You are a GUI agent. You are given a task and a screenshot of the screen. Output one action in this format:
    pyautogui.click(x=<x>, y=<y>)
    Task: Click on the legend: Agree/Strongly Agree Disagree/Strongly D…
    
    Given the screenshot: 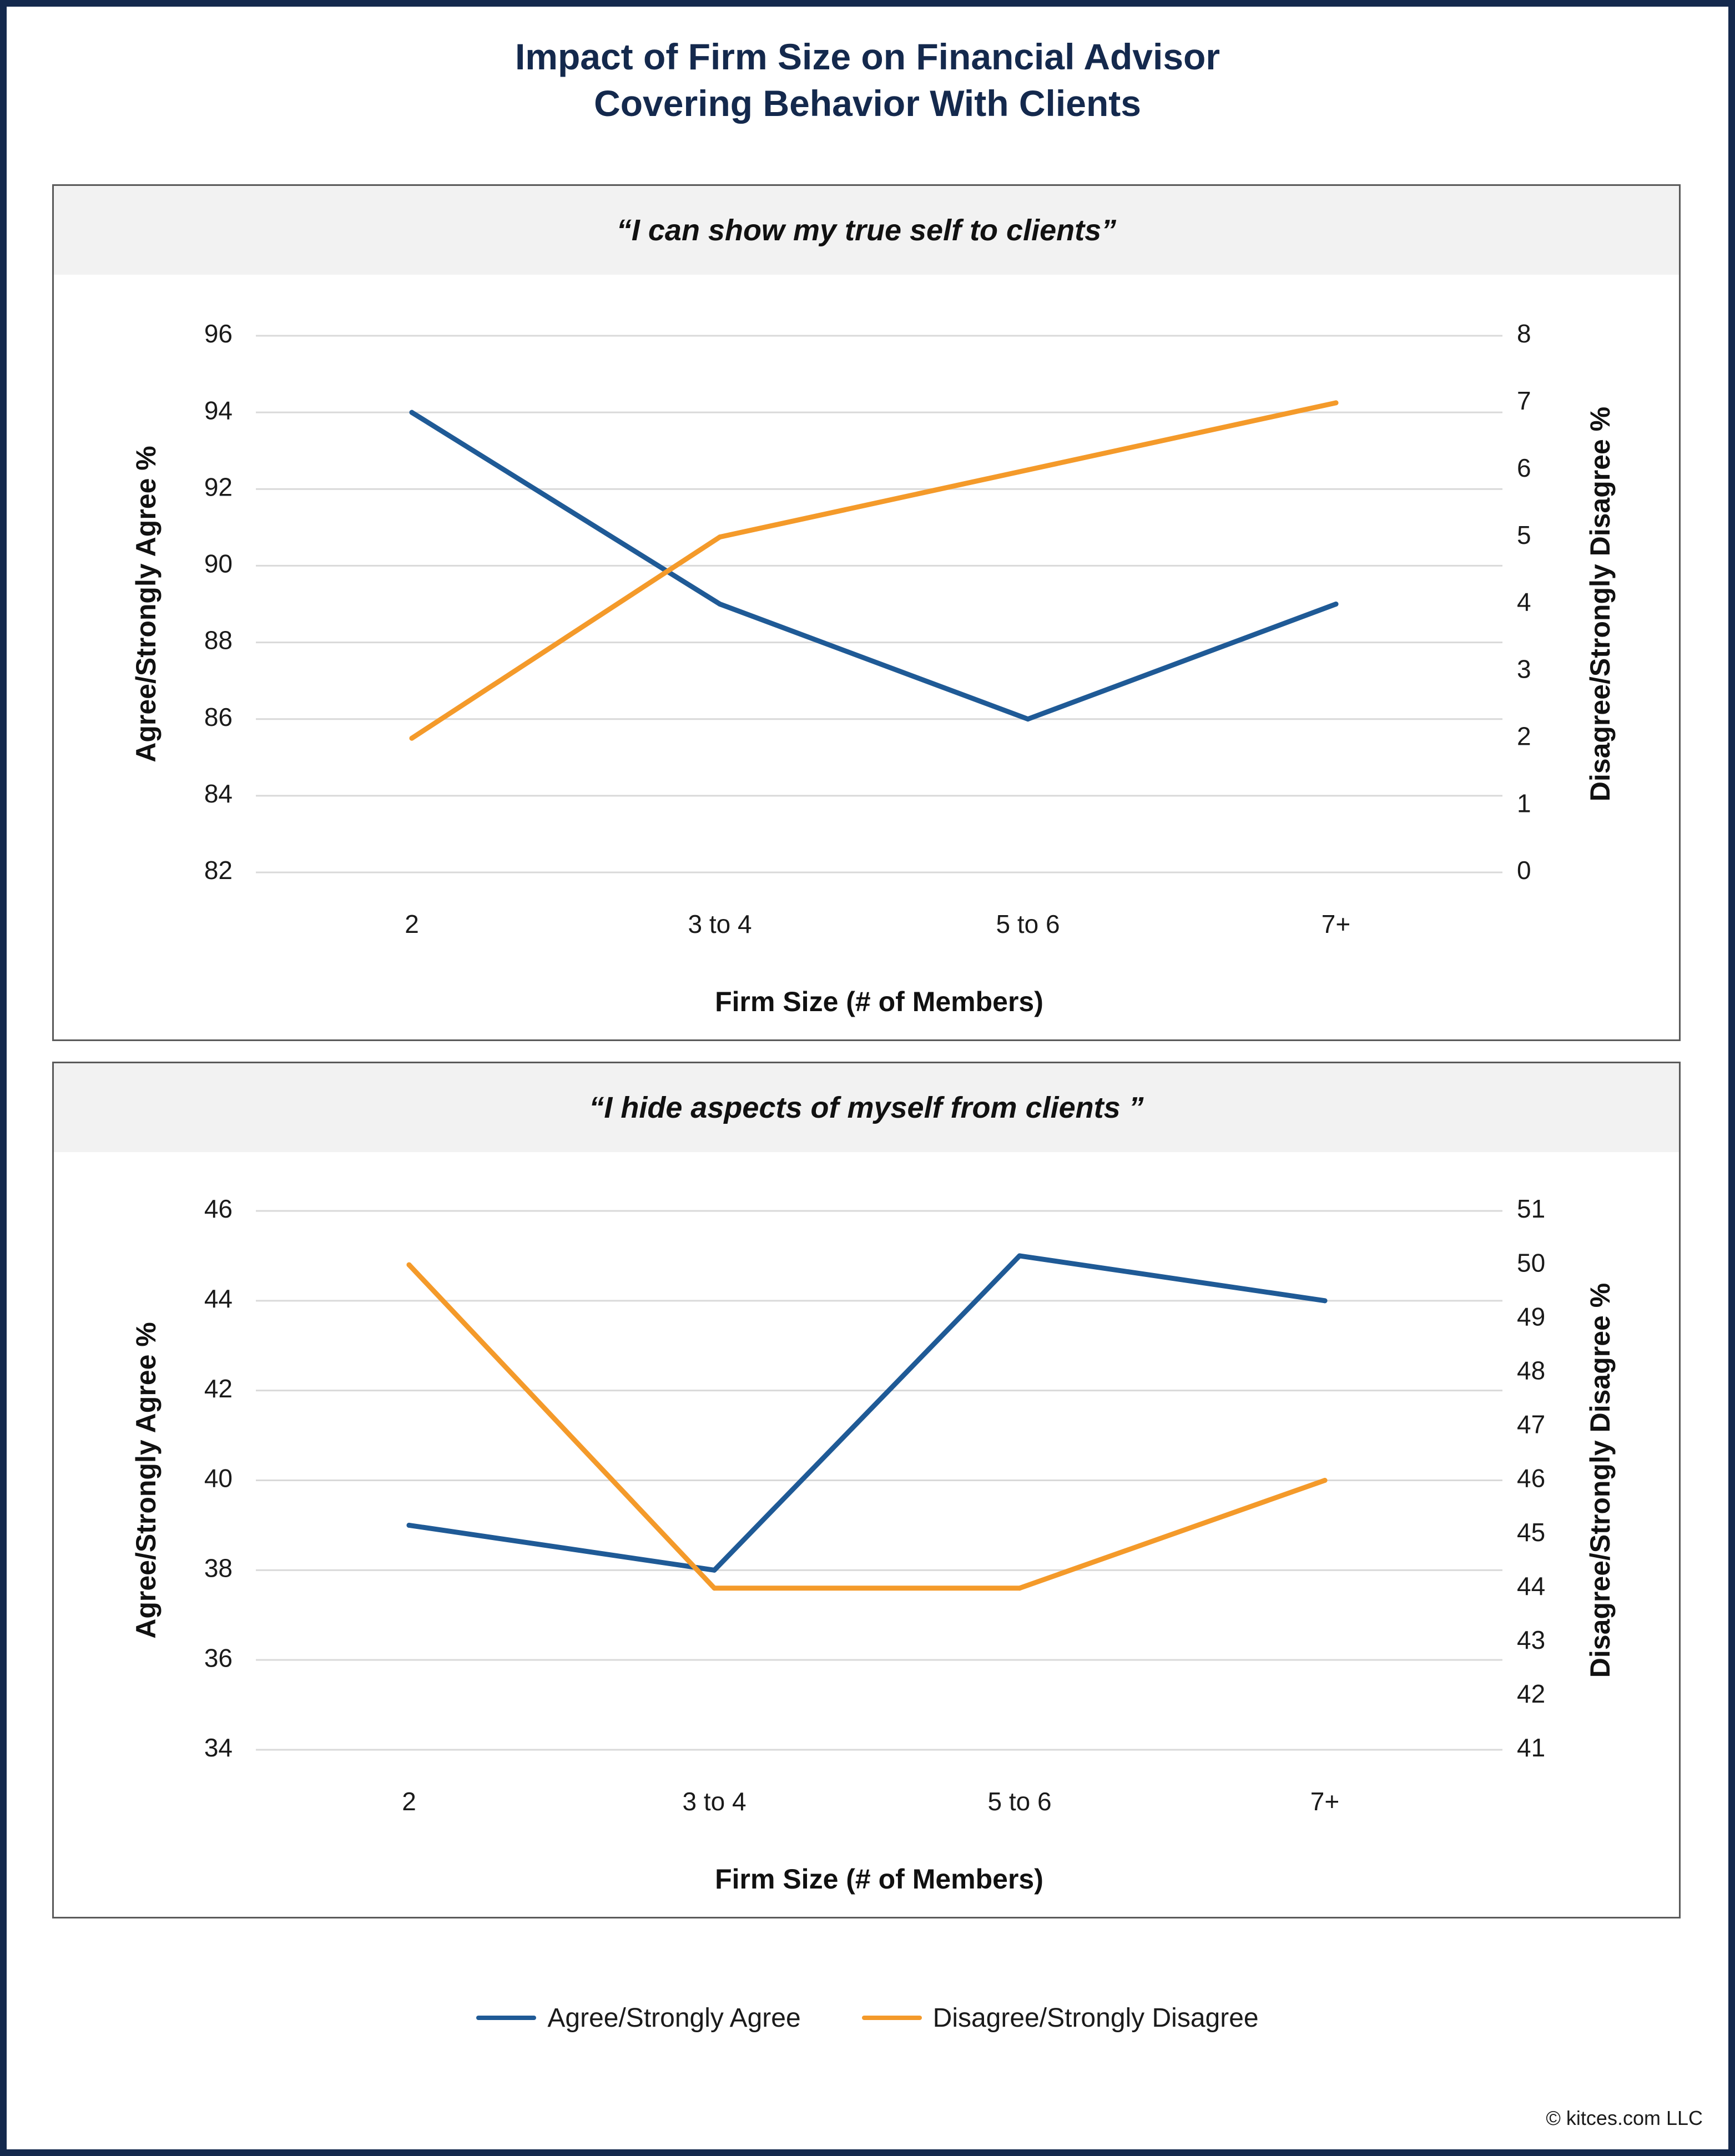 What is the action you would take?
    pyautogui.click(x=867, y=2018)
    